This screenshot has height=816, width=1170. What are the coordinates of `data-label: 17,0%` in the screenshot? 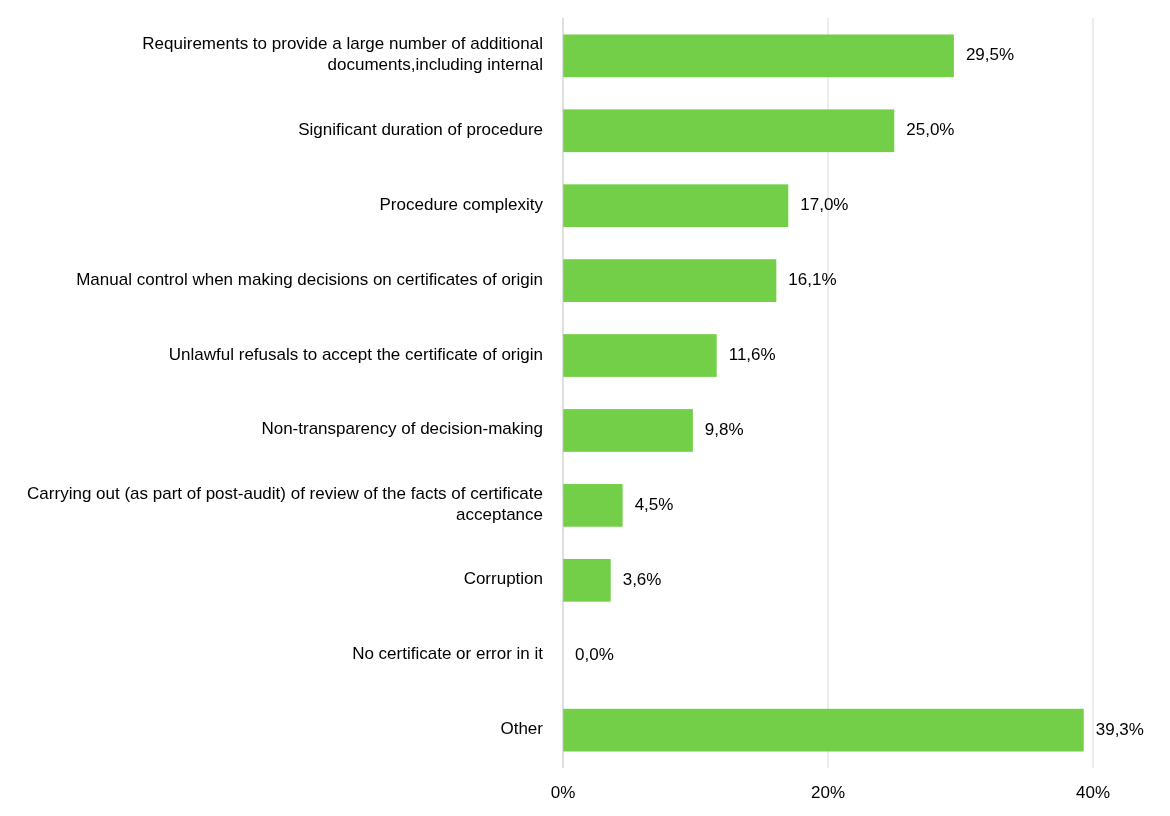 It's located at (824, 205).